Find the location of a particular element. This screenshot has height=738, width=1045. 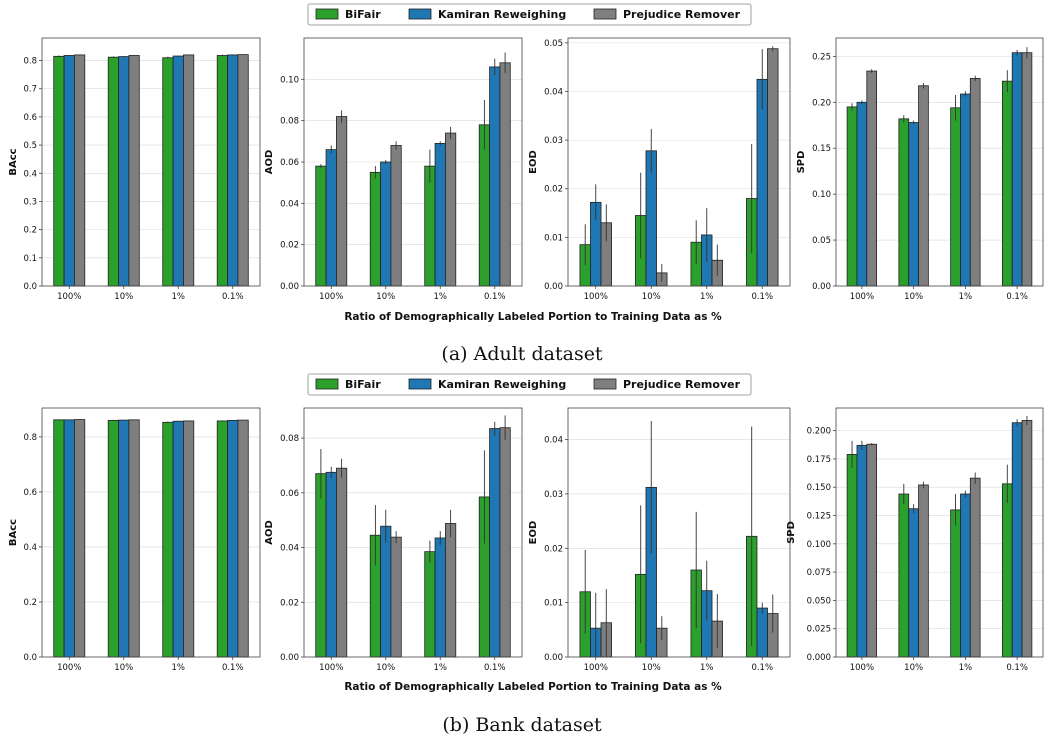

panel-adult-eod: 0.00 0.01 0.02 0.03 0.04 0.05 100% 10% 1% 0.1% EOD is located at coordinates (659, 169).